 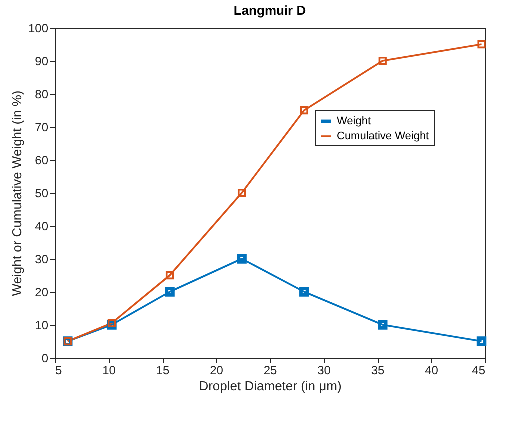 What do you see at coordinates (42, 161) in the screenshot?
I see `y-tick-label: 60` at bounding box center [42, 161].